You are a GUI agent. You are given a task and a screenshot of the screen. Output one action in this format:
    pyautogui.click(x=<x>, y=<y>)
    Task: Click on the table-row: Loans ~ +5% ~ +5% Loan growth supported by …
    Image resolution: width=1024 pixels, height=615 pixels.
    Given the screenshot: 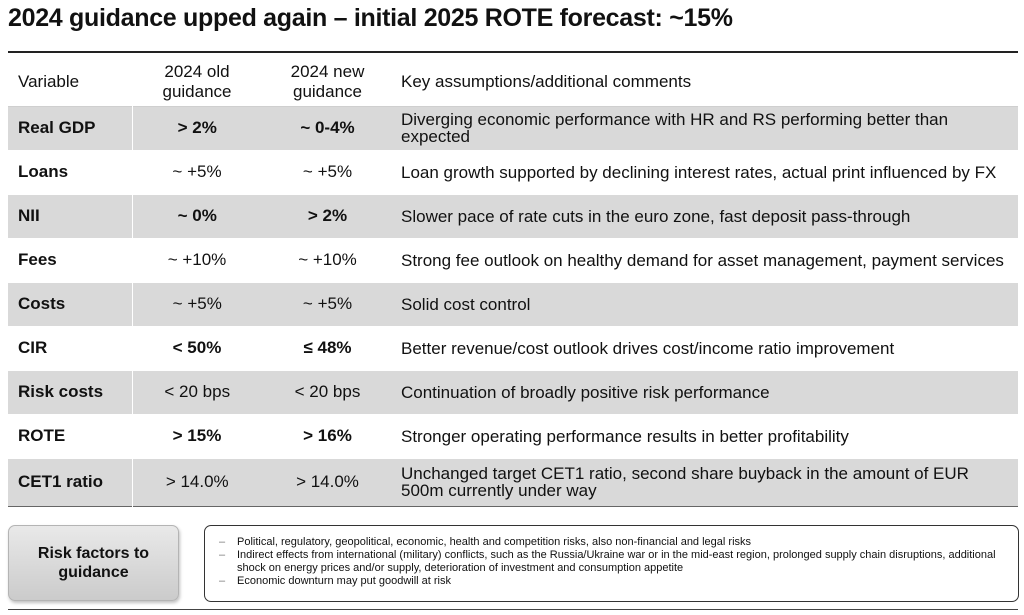 What is the action you would take?
    pyautogui.click(x=513, y=172)
    